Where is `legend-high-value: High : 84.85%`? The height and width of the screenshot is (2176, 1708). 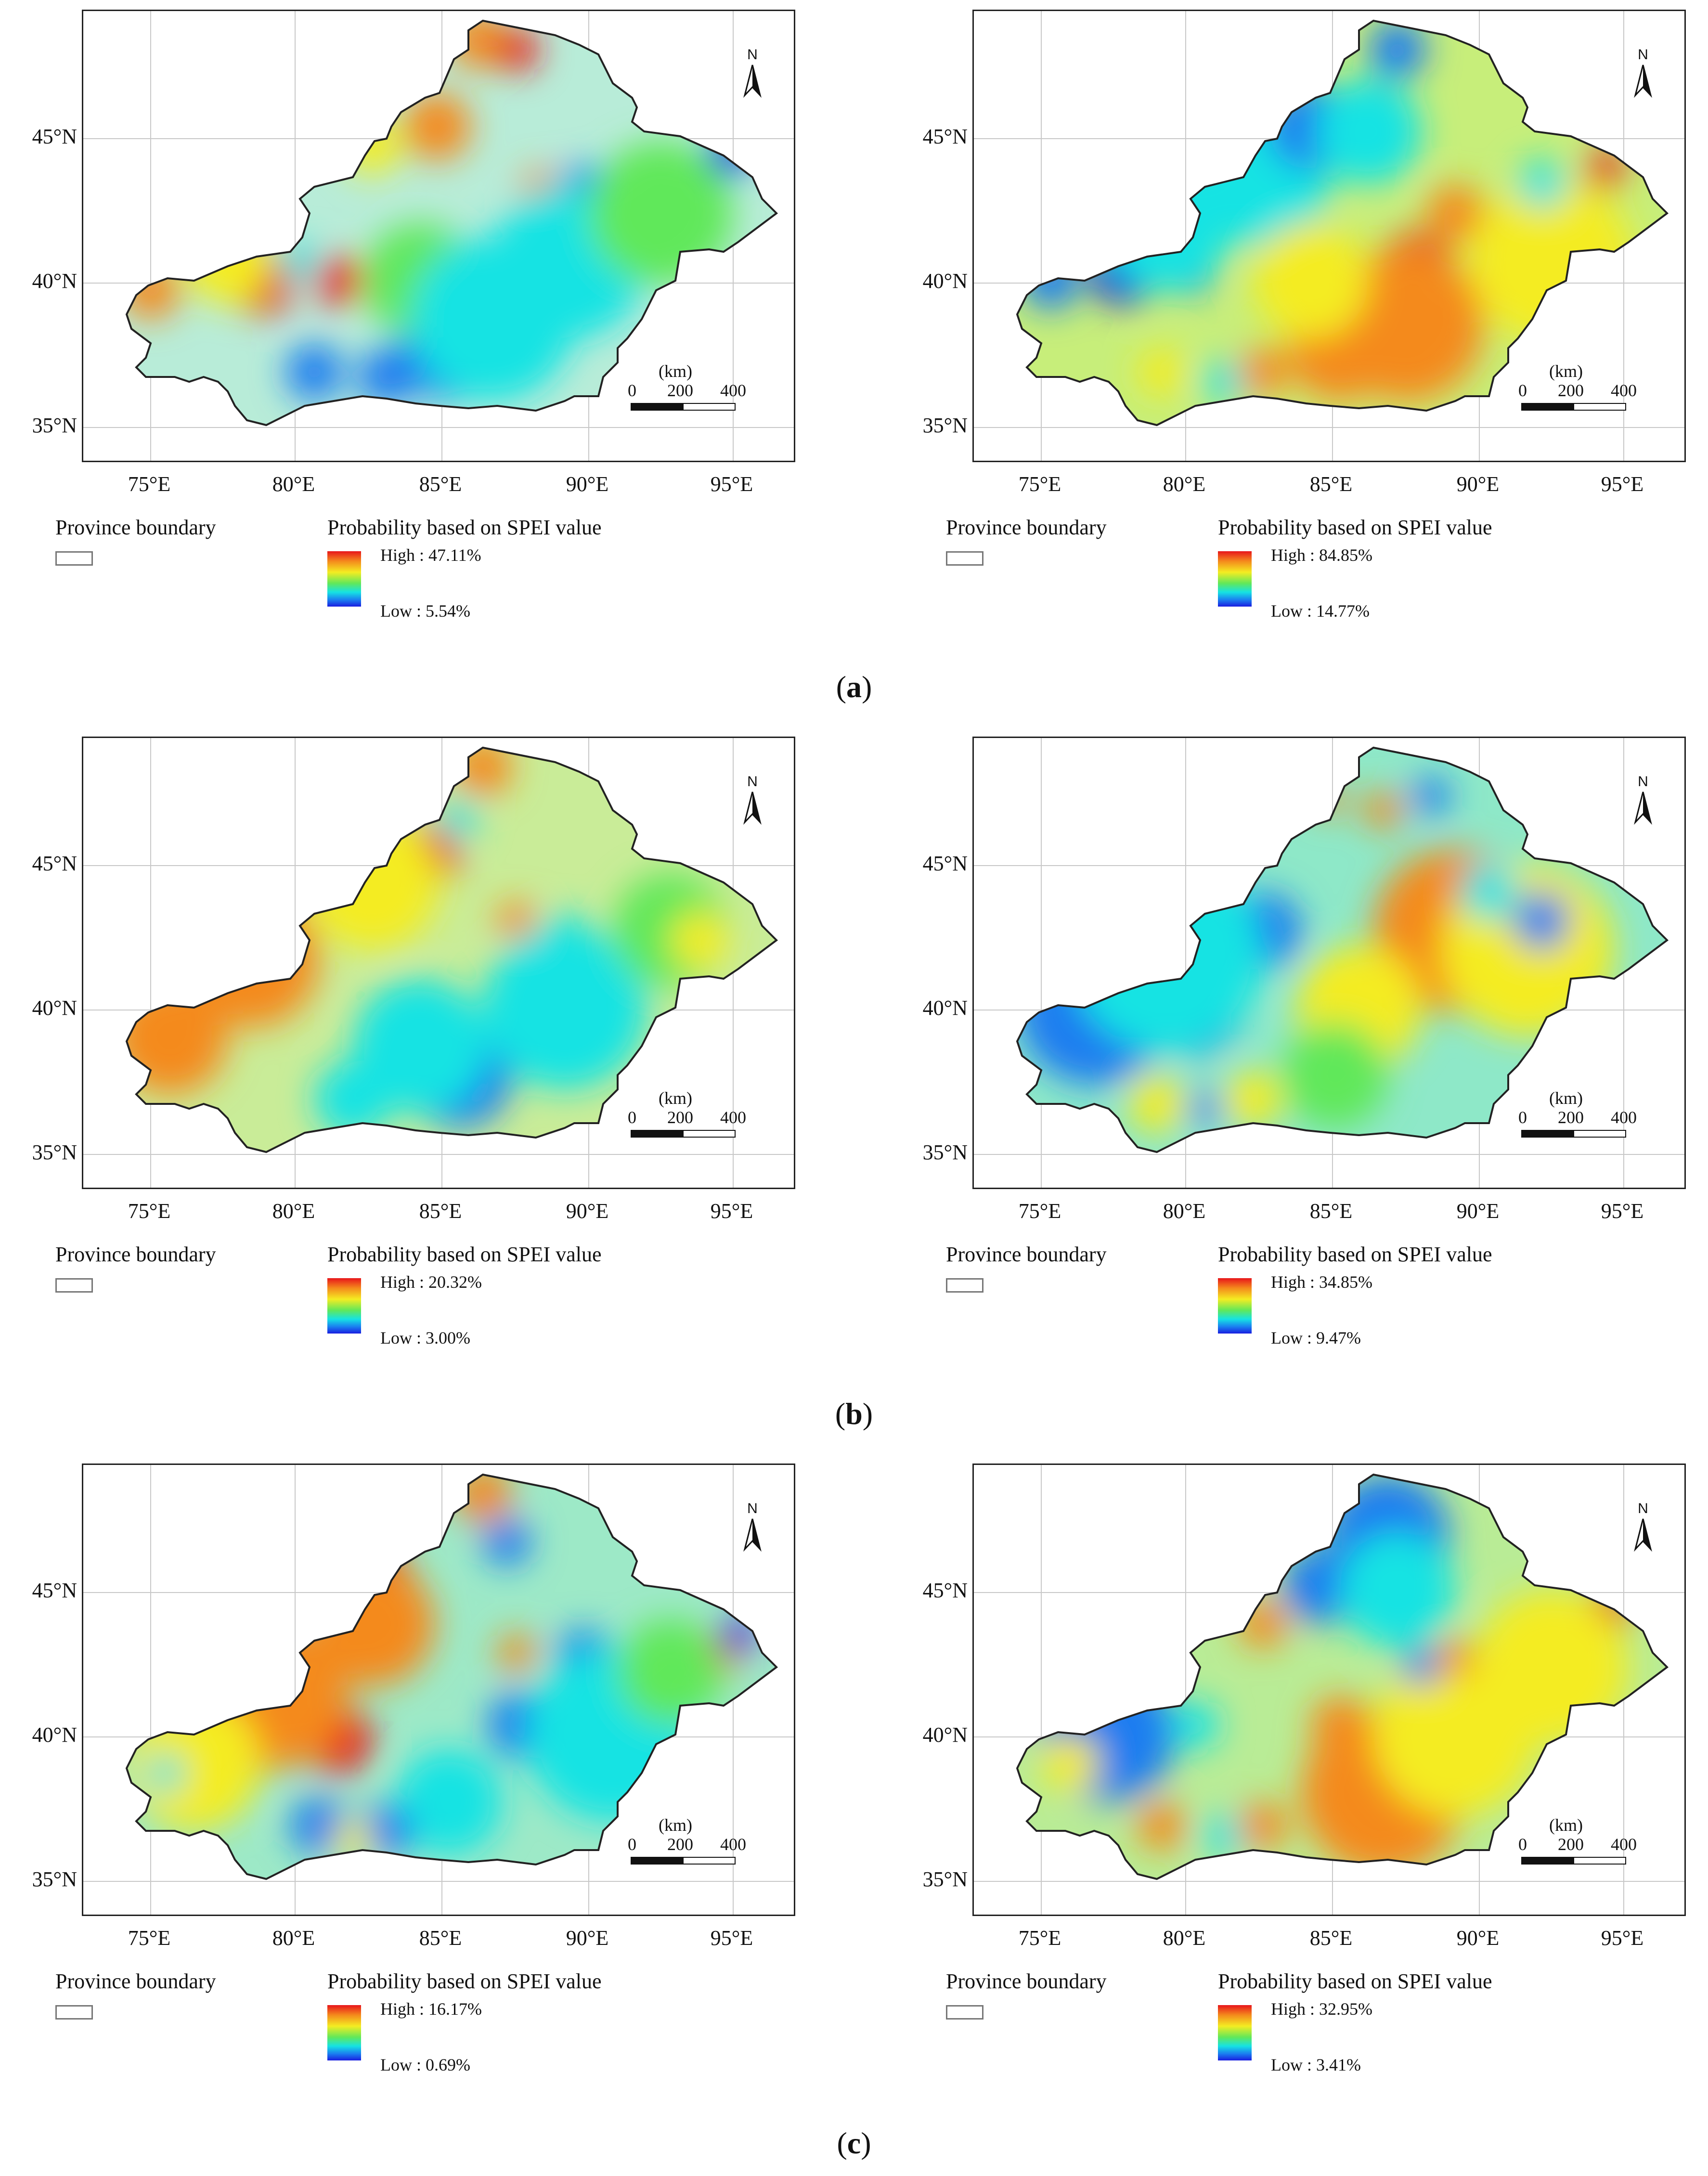 legend-high-value: High : 84.85% is located at coordinates (1321, 555).